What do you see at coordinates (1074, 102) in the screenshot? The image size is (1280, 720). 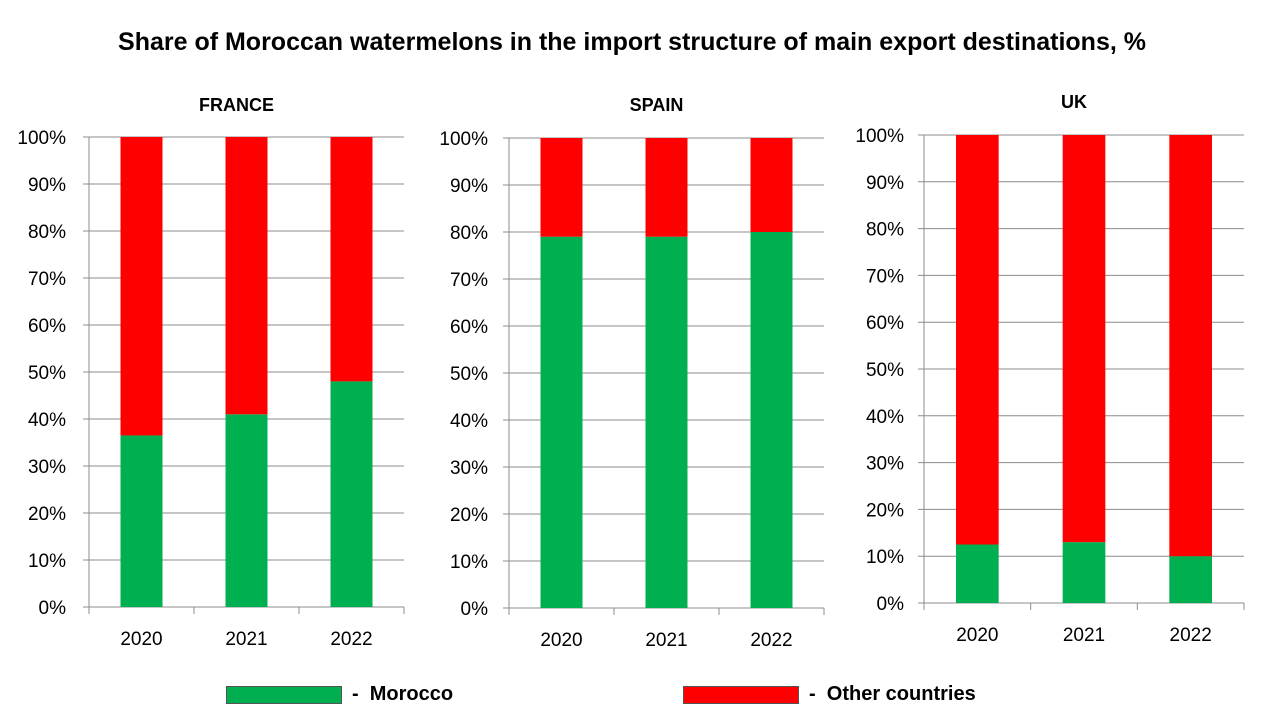 I see `panel-title-uk: UK` at bounding box center [1074, 102].